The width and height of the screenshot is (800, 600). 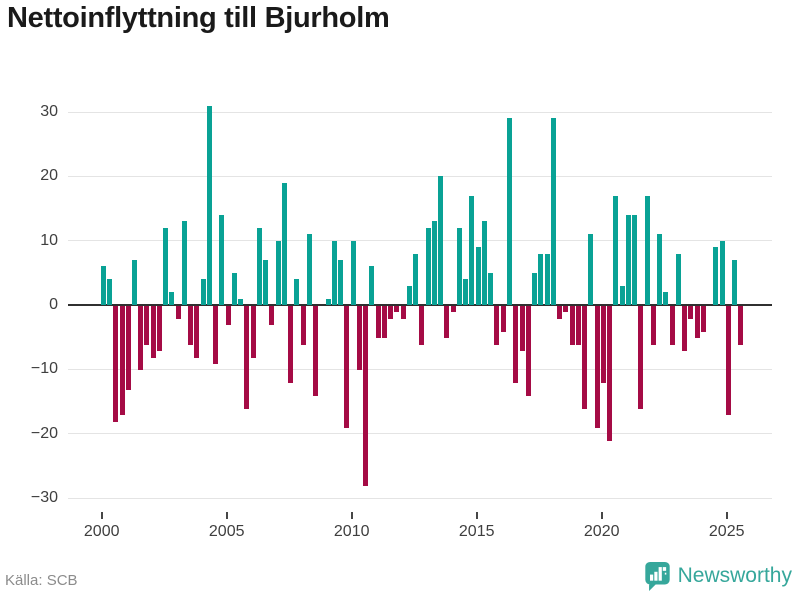 I want to click on bar-2021Q1, so click(x=628, y=259).